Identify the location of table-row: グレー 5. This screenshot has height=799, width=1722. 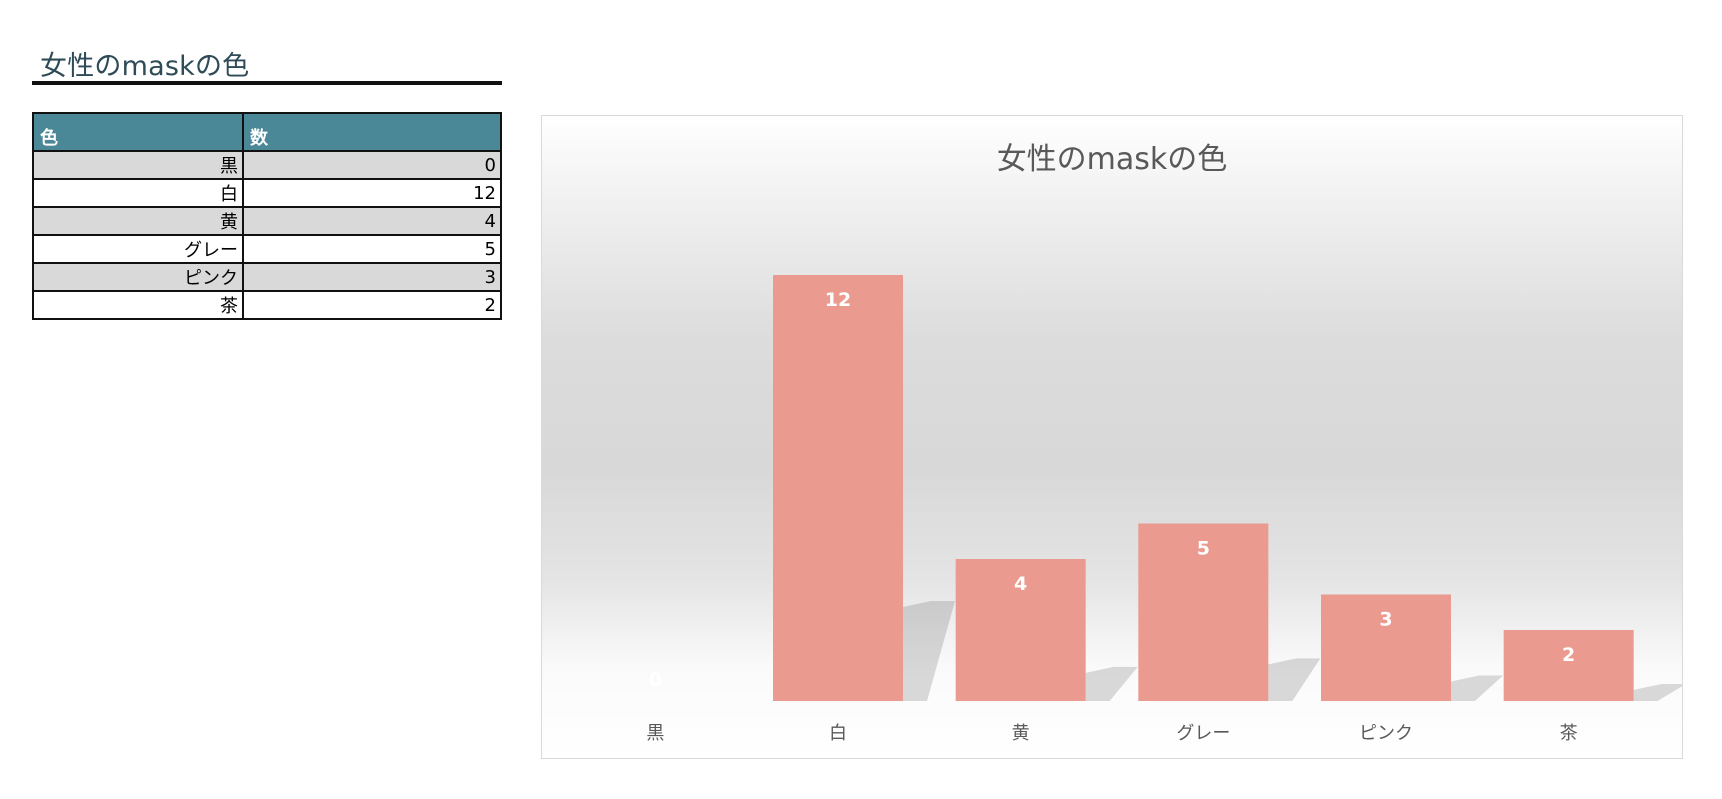
(267, 249).